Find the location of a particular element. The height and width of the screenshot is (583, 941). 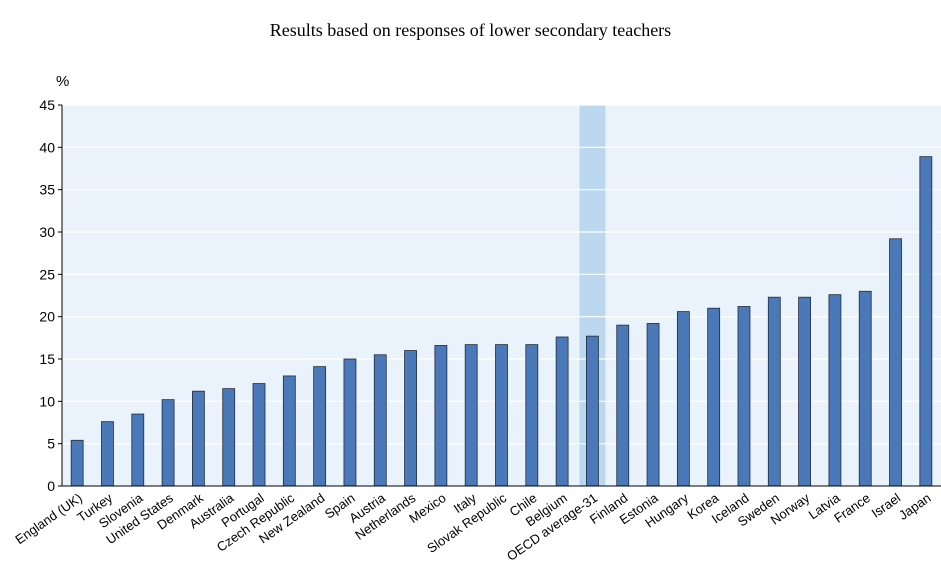

x-tick-label: England (UK) is located at coordinates (48, 518).